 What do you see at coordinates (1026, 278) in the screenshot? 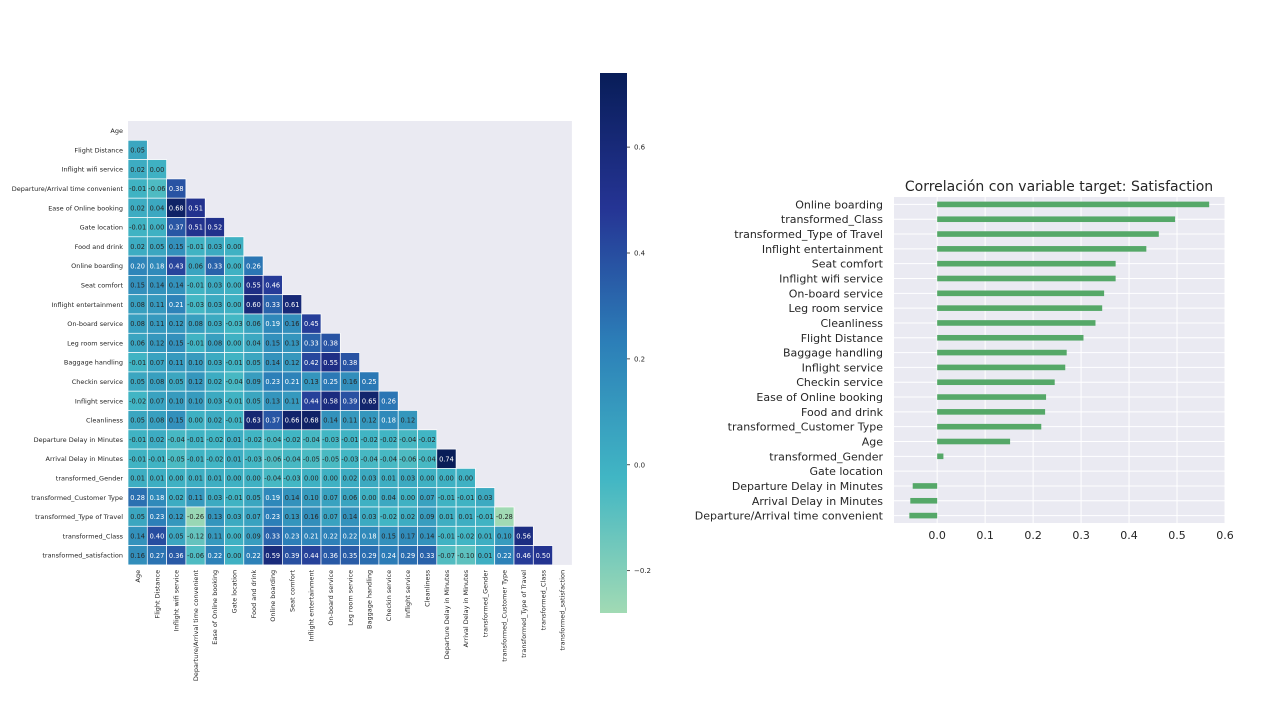
I see `bar-inflight-wifi-service` at bounding box center [1026, 278].